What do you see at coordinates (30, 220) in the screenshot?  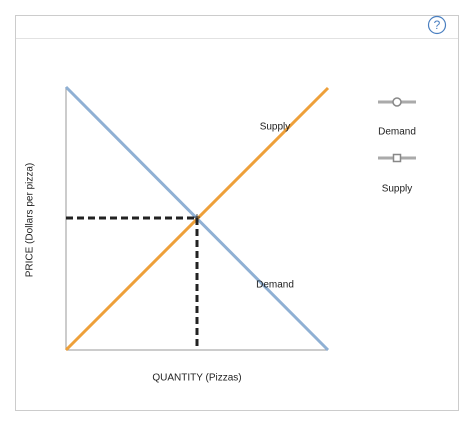 I see `y-axis-label: PRICE (Dollars per pizza)` at bounding box center [30, 220].